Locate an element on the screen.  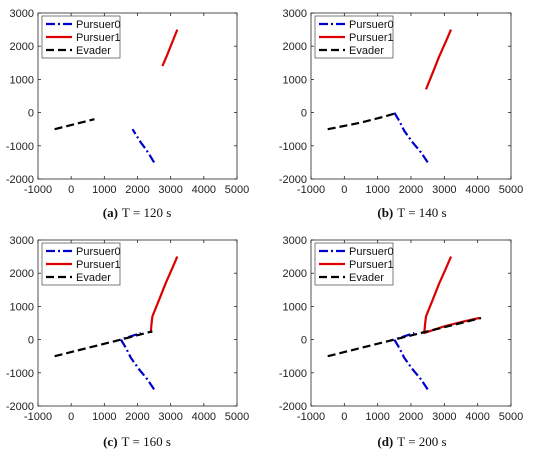
caption-letter: (a) is located at coordinates (110, 212).